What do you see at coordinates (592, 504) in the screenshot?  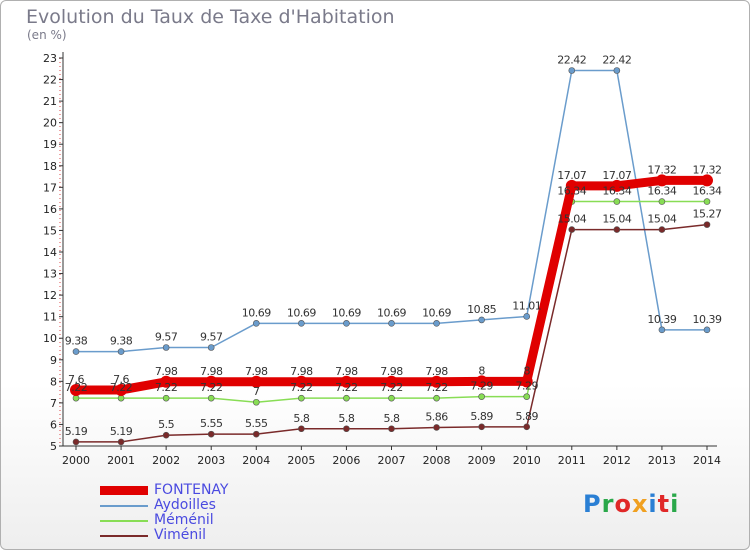 I see `logo-letter: P` at bounding box center [592, 504].